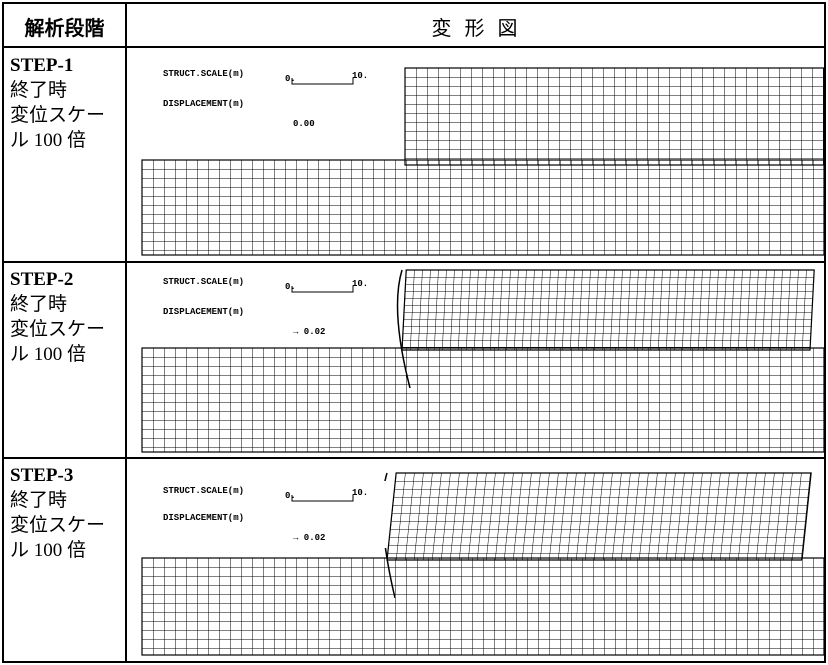  What do you see at coordinates (304, 124) in the screenshot?
I see `displacement-value: 0.00` at bounding box center [304, 124].